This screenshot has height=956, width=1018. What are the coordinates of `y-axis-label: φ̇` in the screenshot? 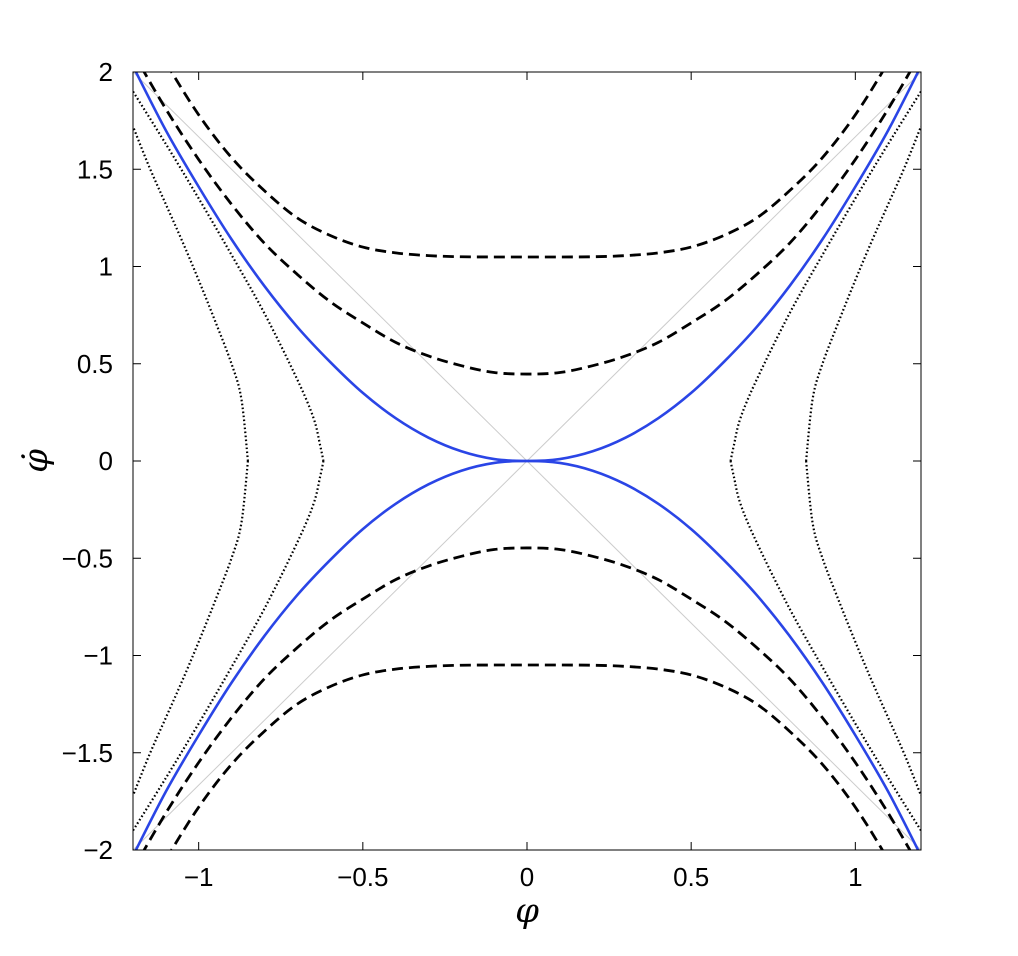 It's located at (36, 461).